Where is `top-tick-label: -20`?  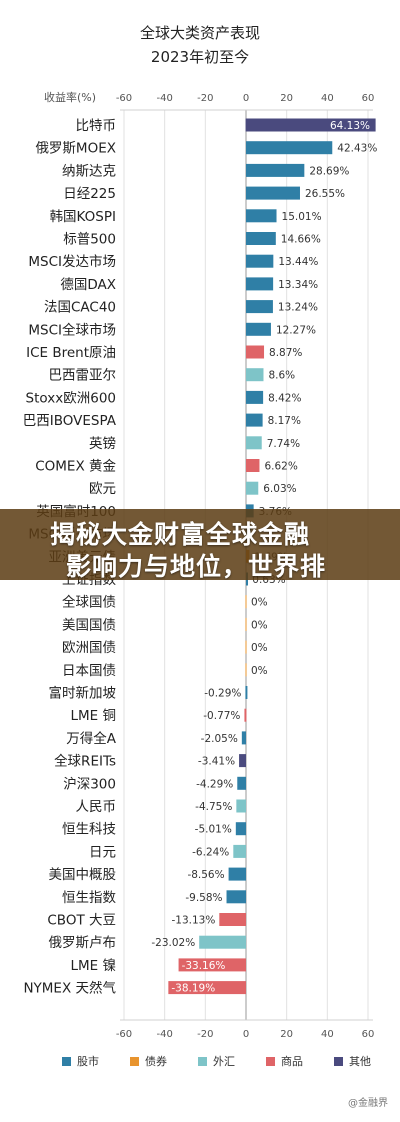
top-tick-label: -20 is located at coordinates (205, 98).